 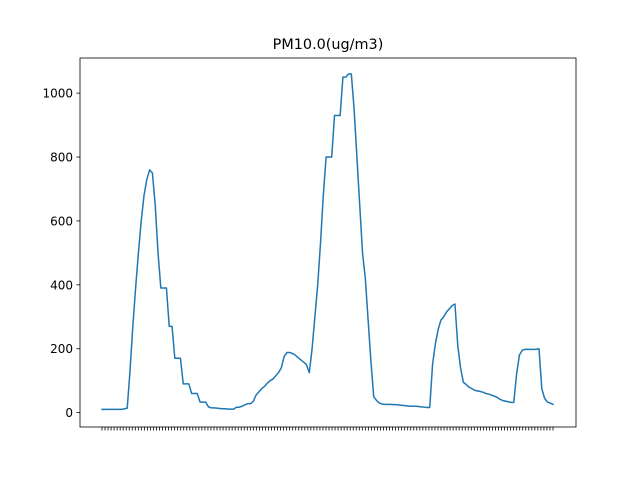 I want to click on y-tick-label: 0, so click(x=69, y=413).